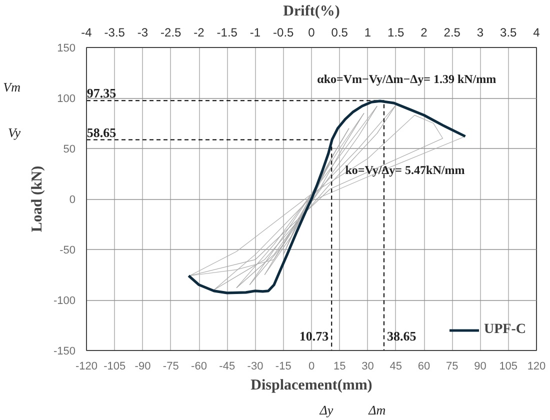 The image size is (550, 420). I want to click on x-tick-label: 45, so click(396, 366).